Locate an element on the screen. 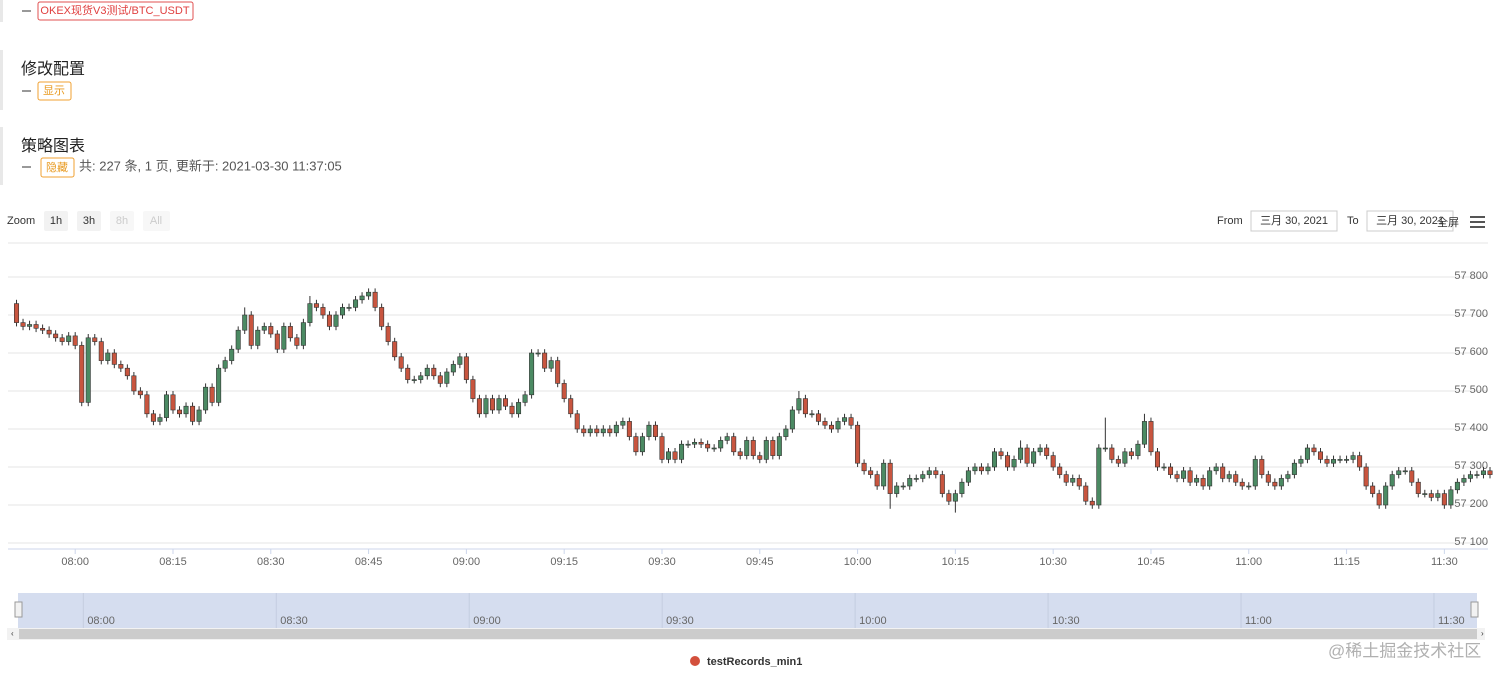  from-date: 三月 30, 2021 is located at coordinates (1294, 221).